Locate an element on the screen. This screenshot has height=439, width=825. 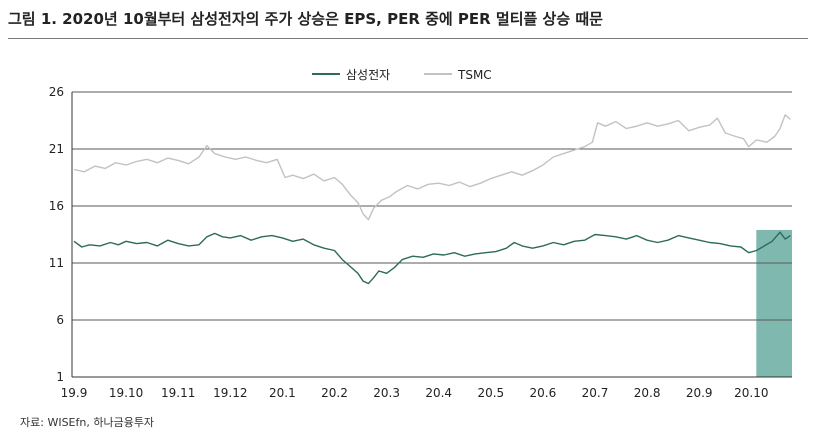
x-tick-label-7: 20.4 is located at coordinates (438, 393).